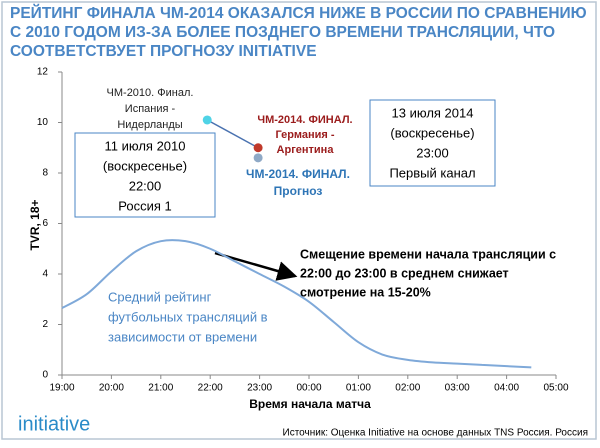  What do you see at coordinates (160, 296) in the screenshot?
I see `series-label: Средний рейтинг` at bounding box center [160, 296].